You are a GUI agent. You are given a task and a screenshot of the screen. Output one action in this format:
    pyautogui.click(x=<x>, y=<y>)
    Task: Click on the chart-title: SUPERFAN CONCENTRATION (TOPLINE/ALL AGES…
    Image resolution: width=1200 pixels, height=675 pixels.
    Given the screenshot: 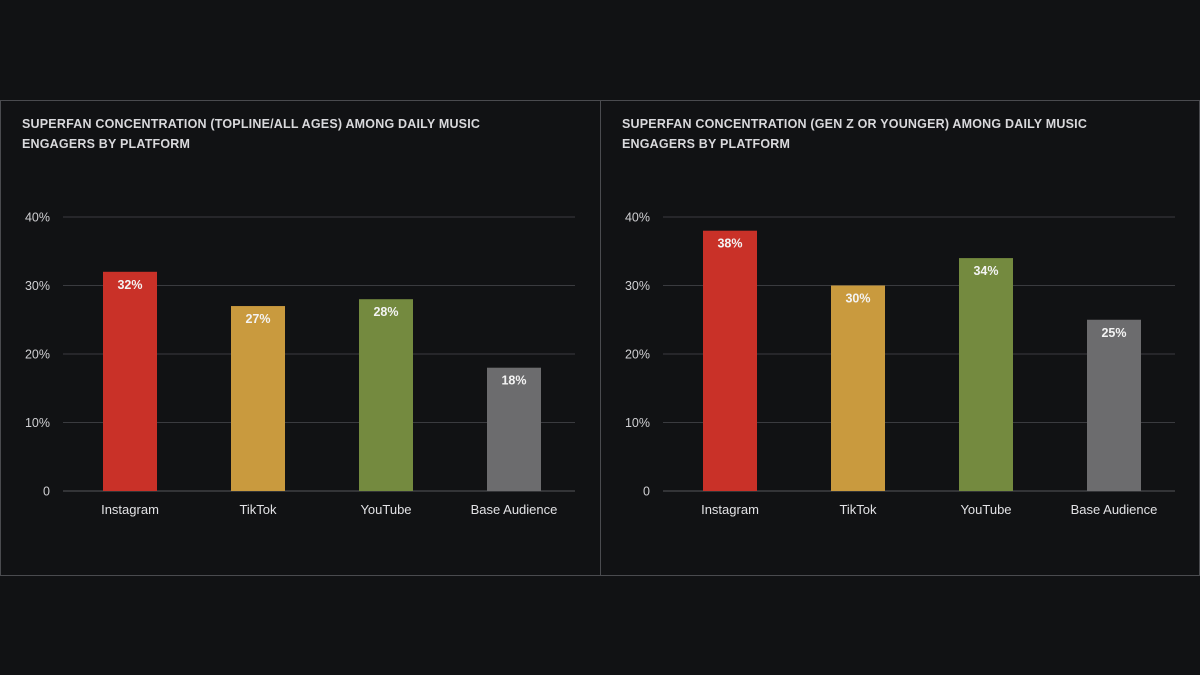 What is the action you would take?
    pyautogui.click(x=251, y=134)
    